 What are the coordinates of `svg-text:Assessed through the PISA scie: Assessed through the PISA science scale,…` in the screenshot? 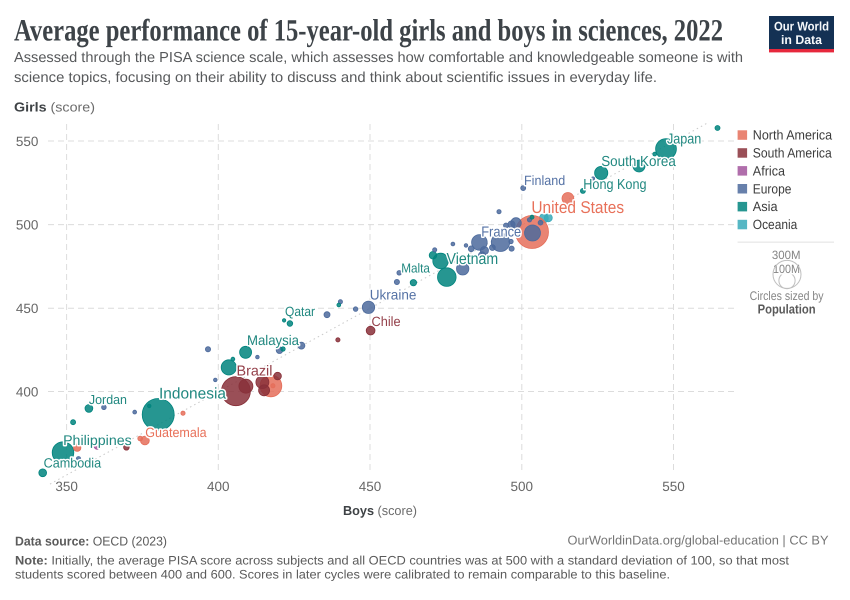 It's located at (378, 58).